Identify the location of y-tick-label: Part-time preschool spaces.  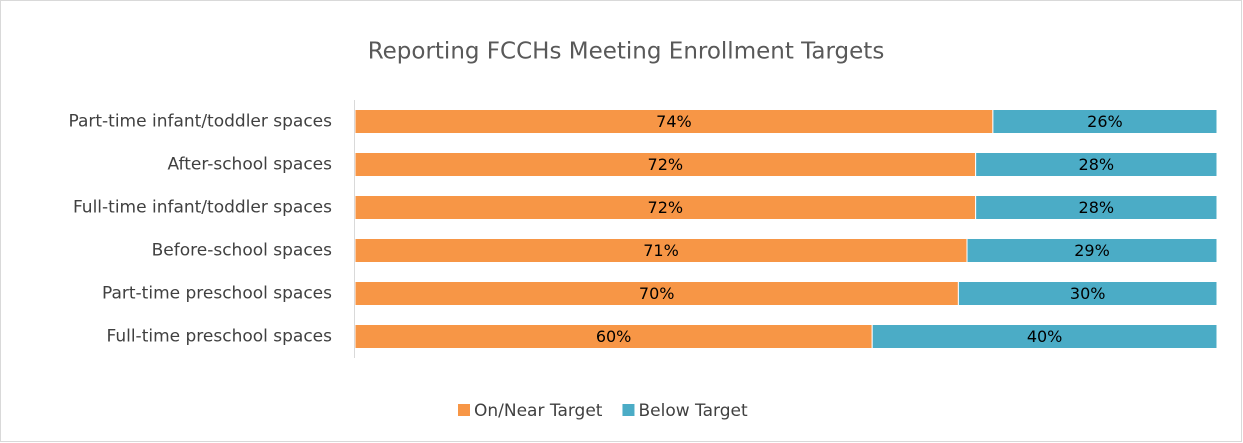
(217, 294).